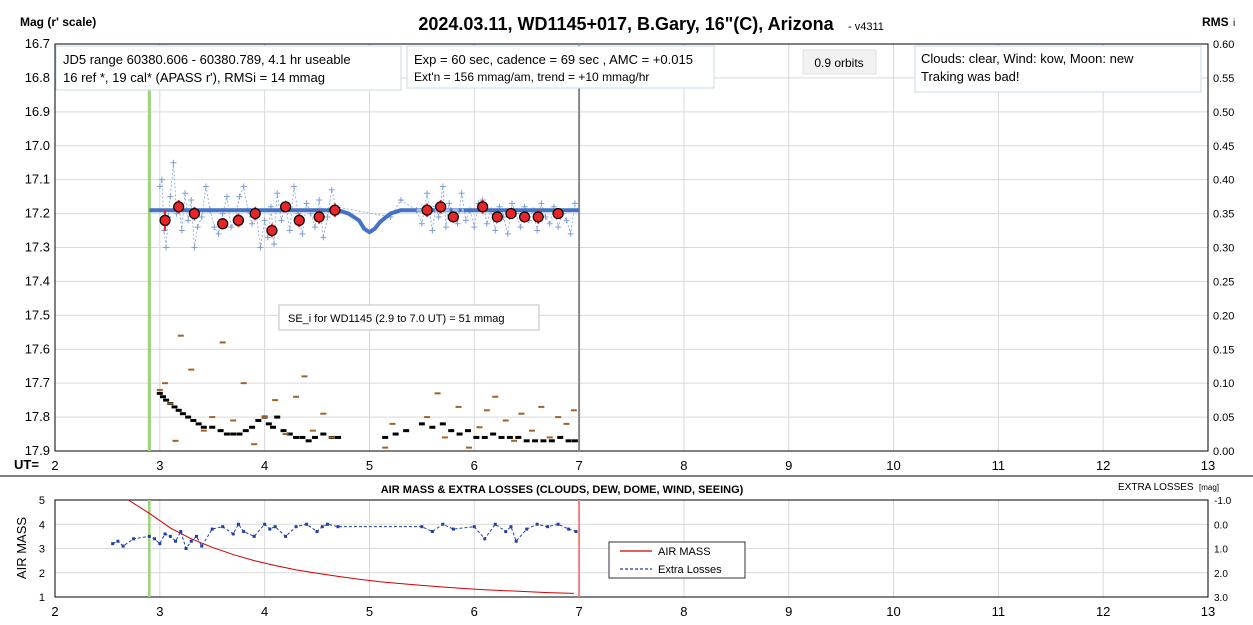 This screenshot has height=625, width=1253. Describe the element at coordinates (690, 570) in the screenshot. I see `legend-losses-label: Extra Losses` at that location.